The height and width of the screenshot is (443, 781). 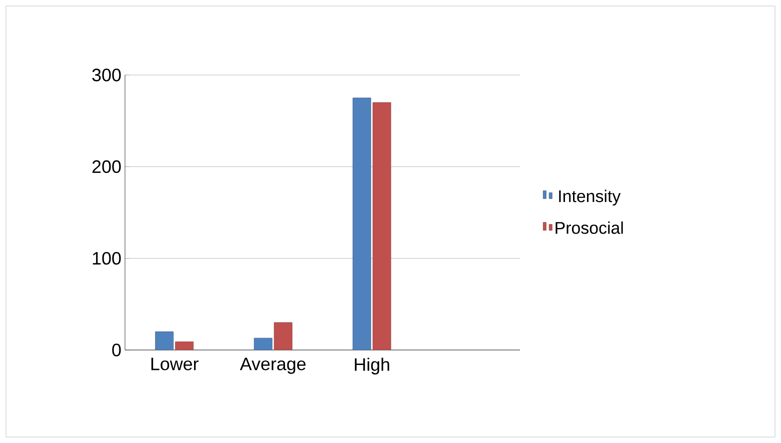 What do you see at coordinates (174, 364) in the screenshot?
I see `x-tick-label: Lower` at bounding box center [174, 364].